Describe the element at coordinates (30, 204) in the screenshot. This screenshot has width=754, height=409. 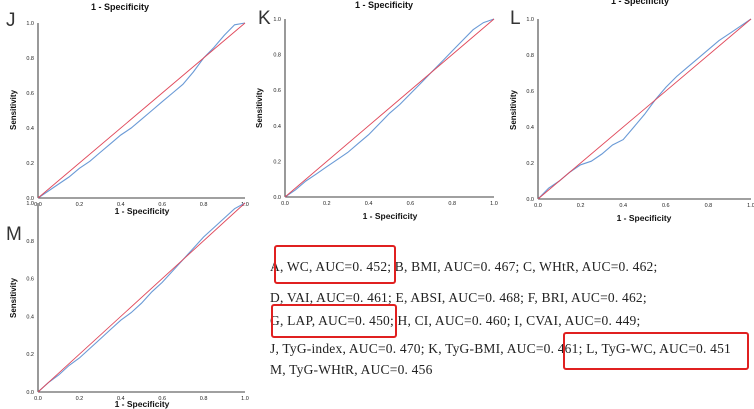
I see `y-tick-label-m: 1.0` at that location.